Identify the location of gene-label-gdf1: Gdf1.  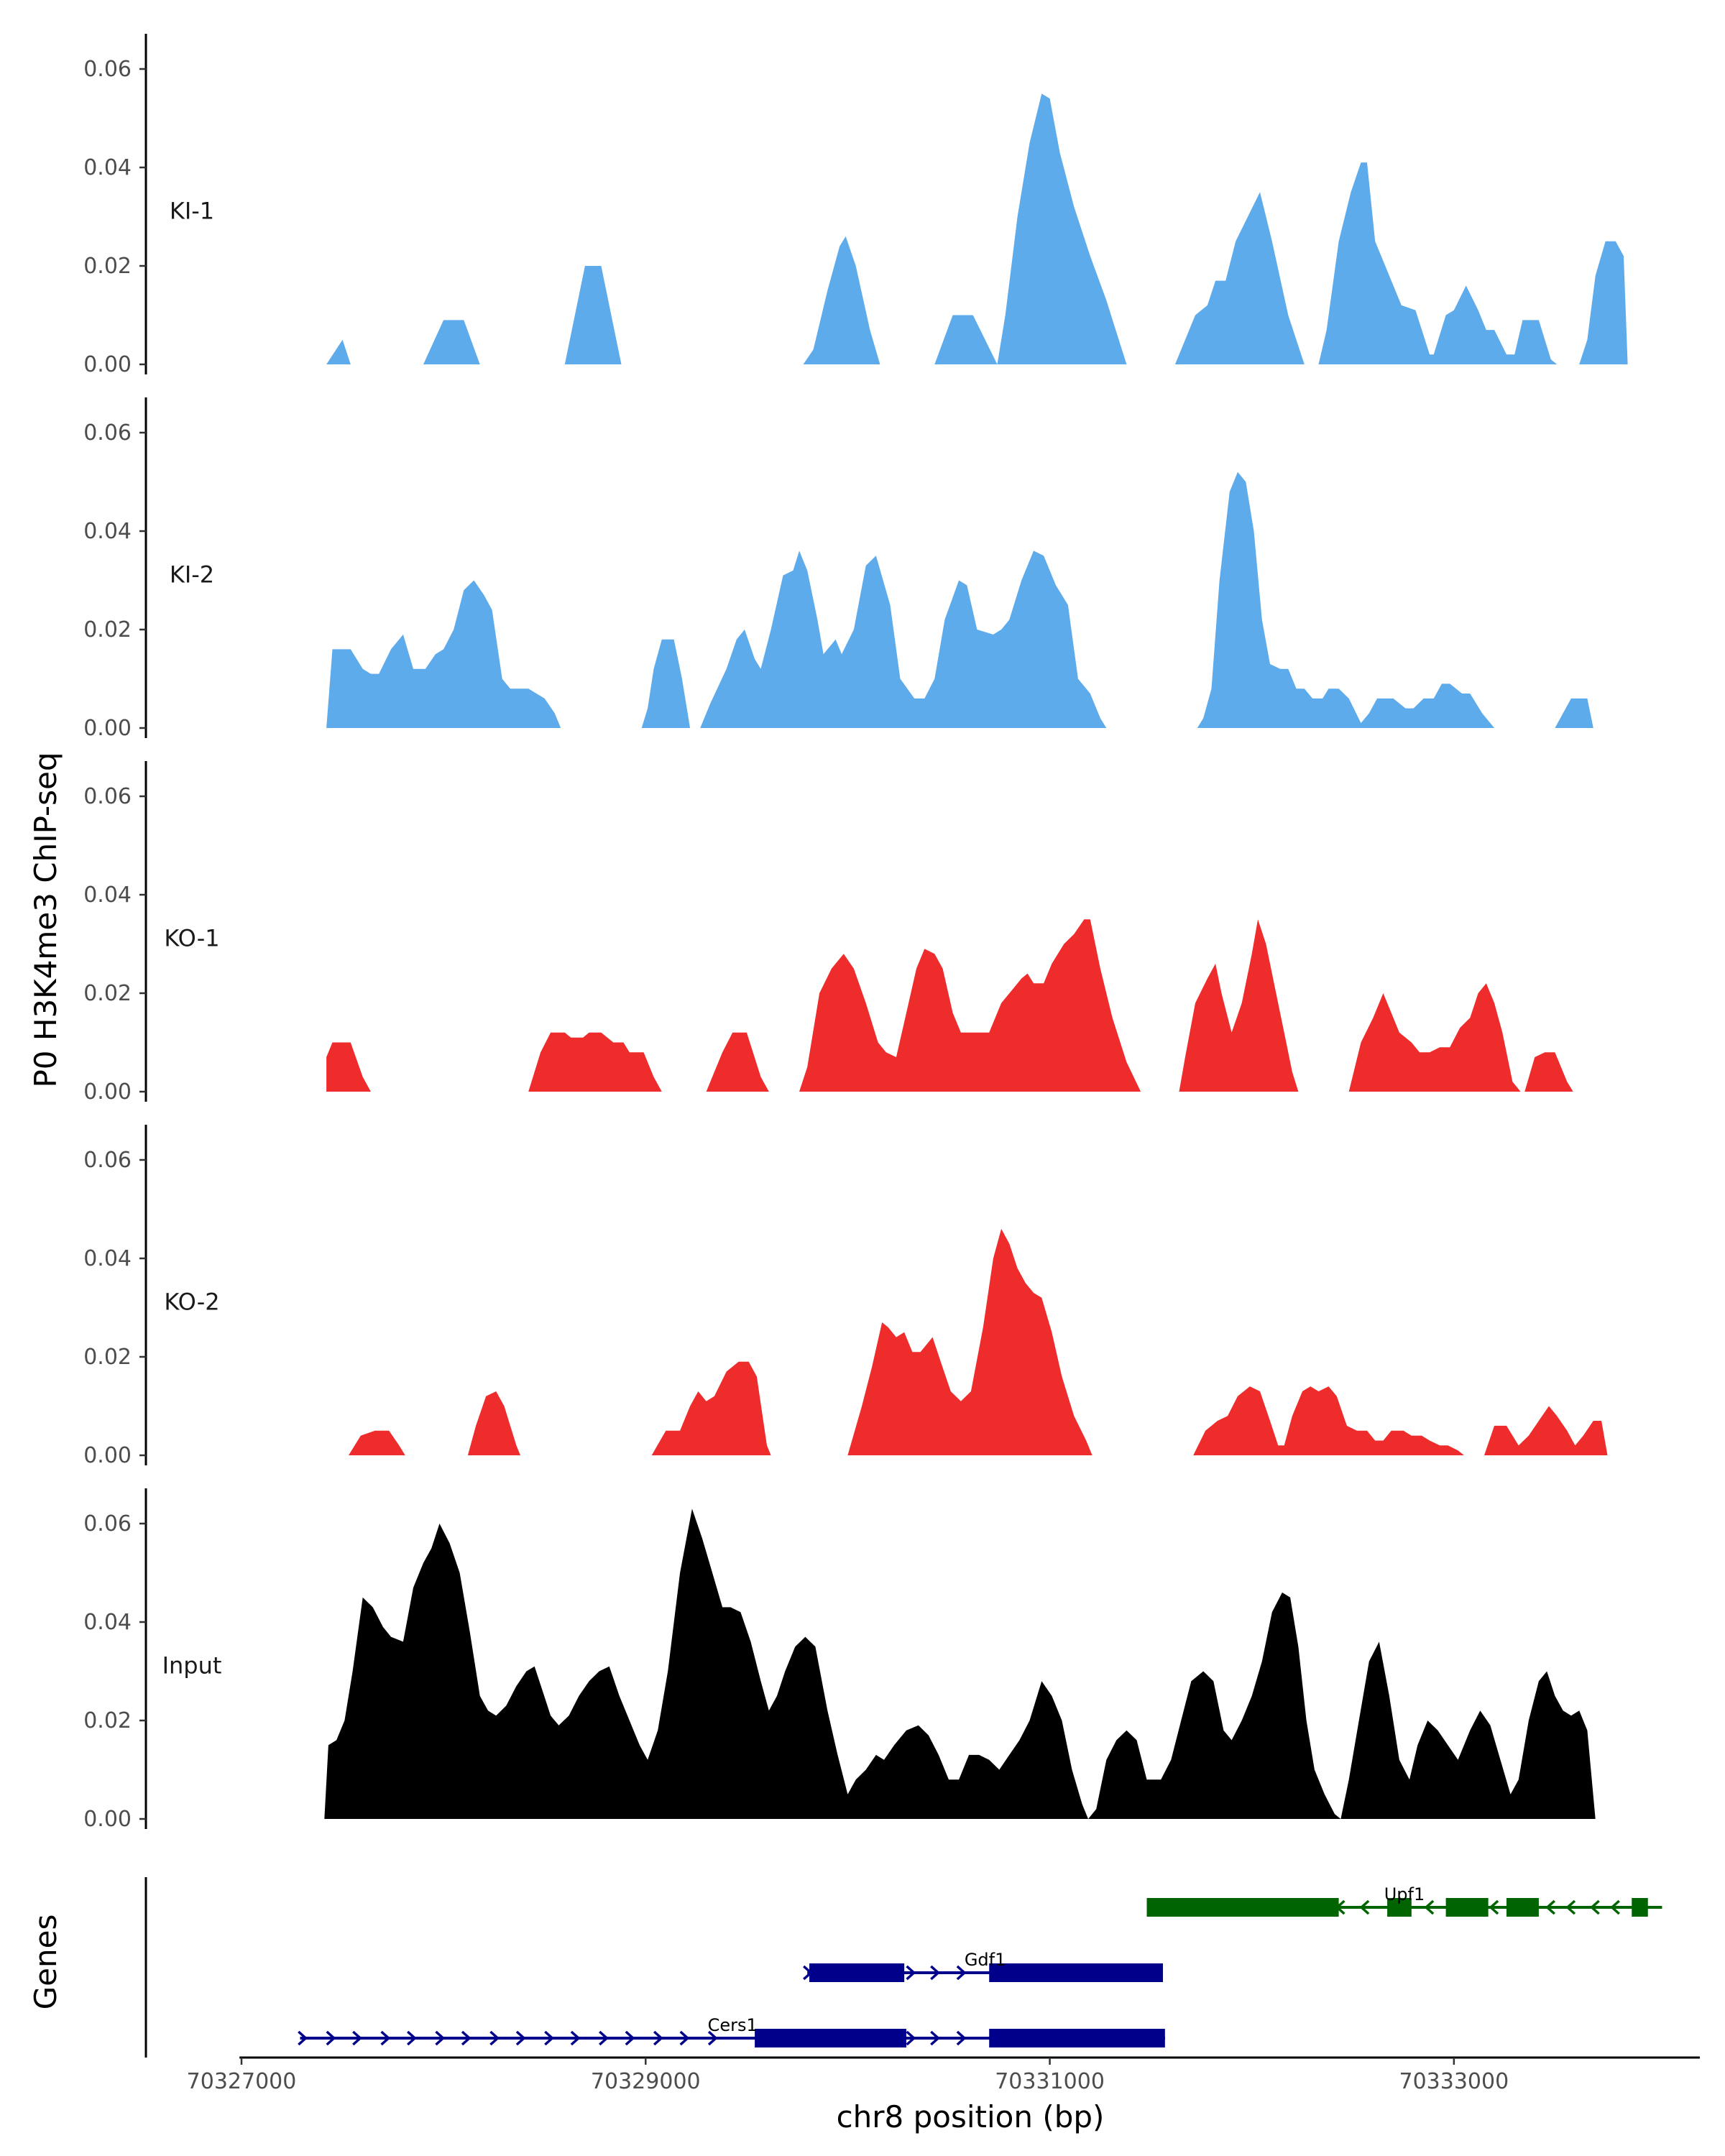
(985, 1960).